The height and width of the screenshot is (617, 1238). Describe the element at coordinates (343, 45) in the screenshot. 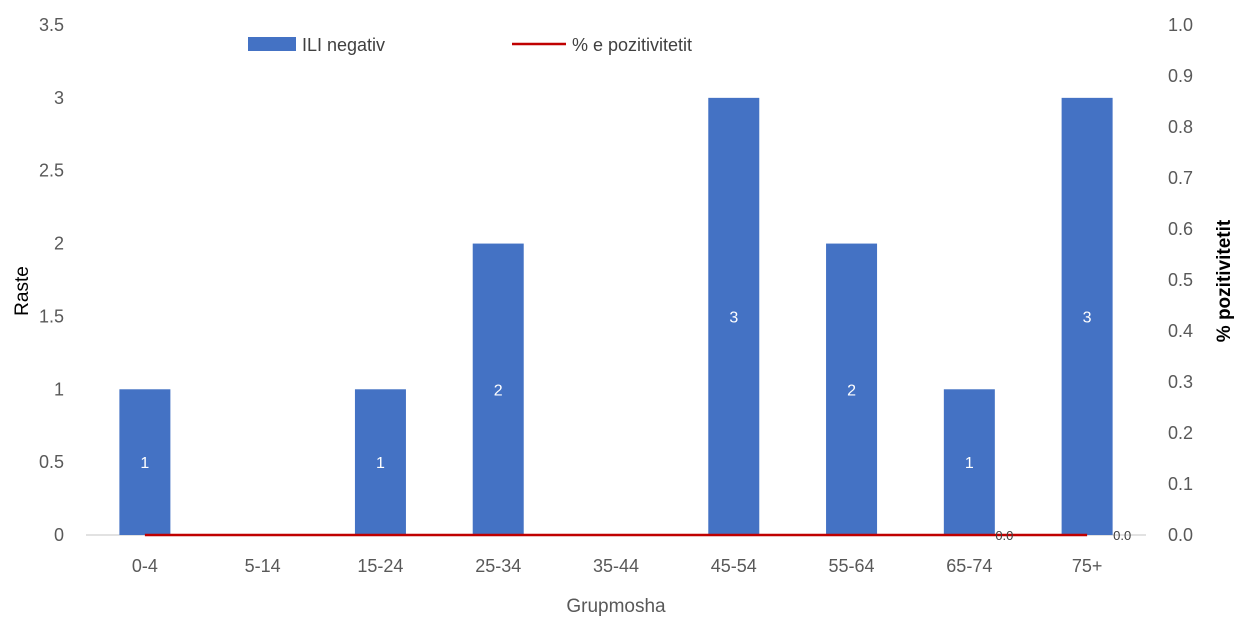

I see `legend-label-bar: ILI negativ` at that location.